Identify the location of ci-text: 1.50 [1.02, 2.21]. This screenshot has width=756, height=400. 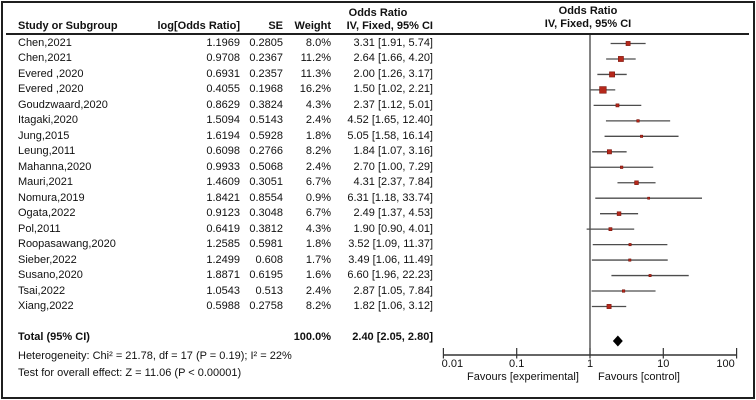
(393, 89).